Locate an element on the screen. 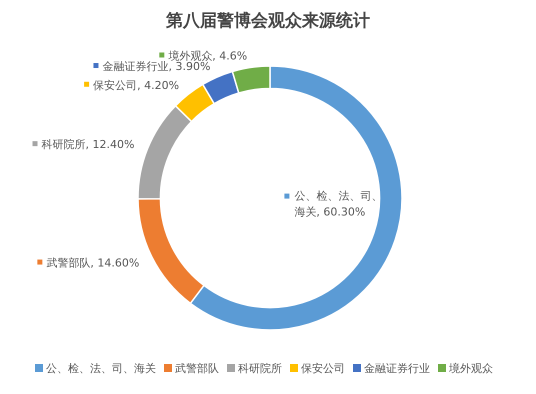 The width and height of the screenshot is (536, 394). legend-label: 境外观众 is located at coordinates (470, 368).